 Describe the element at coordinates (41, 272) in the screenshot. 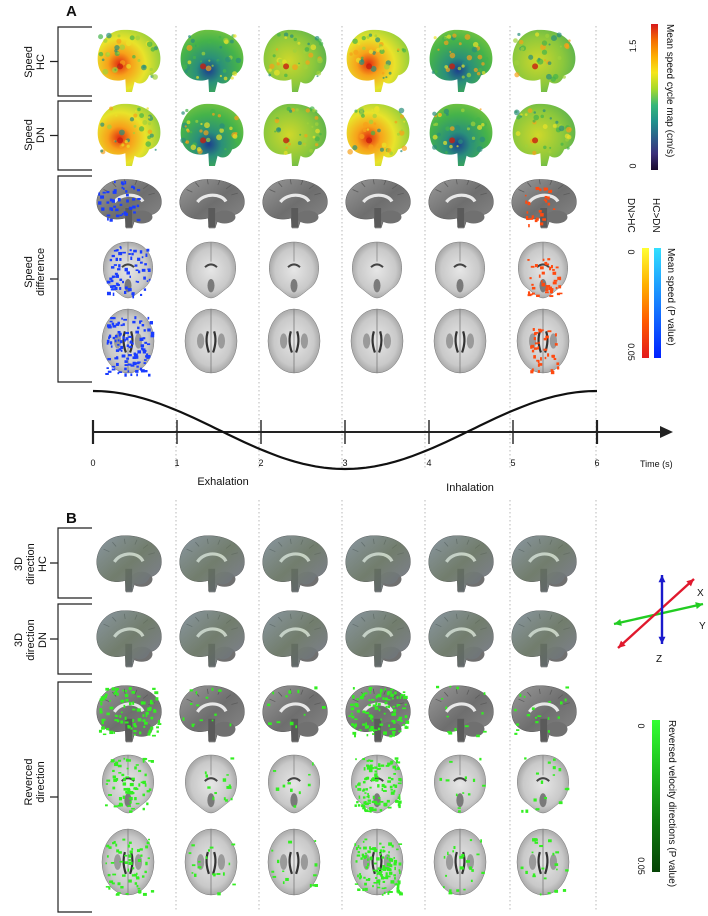

I see `row-label-speed-difference-line-1: difference` at that location.